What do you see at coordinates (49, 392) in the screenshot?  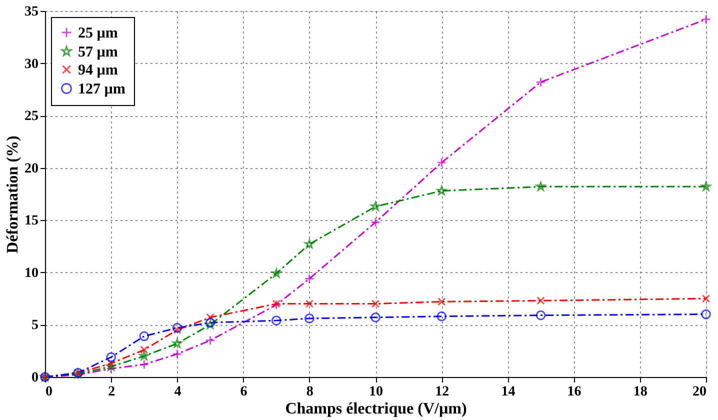 I see `x-tick-label: 0` at bounding box center [49, 392].